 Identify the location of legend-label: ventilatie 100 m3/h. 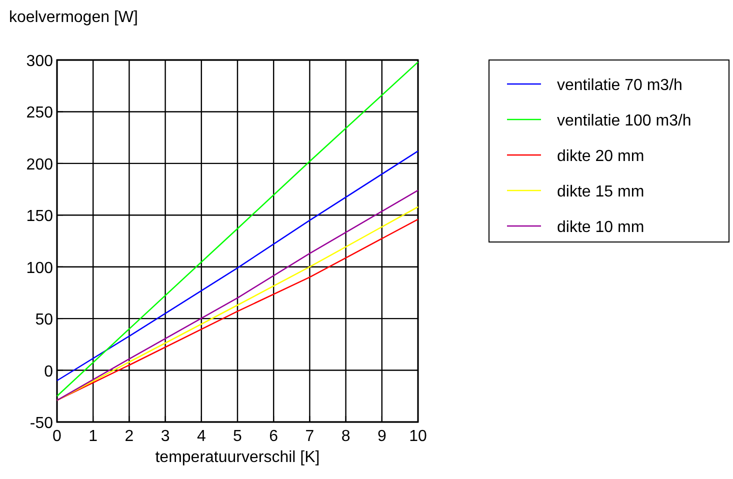
(624, 121).